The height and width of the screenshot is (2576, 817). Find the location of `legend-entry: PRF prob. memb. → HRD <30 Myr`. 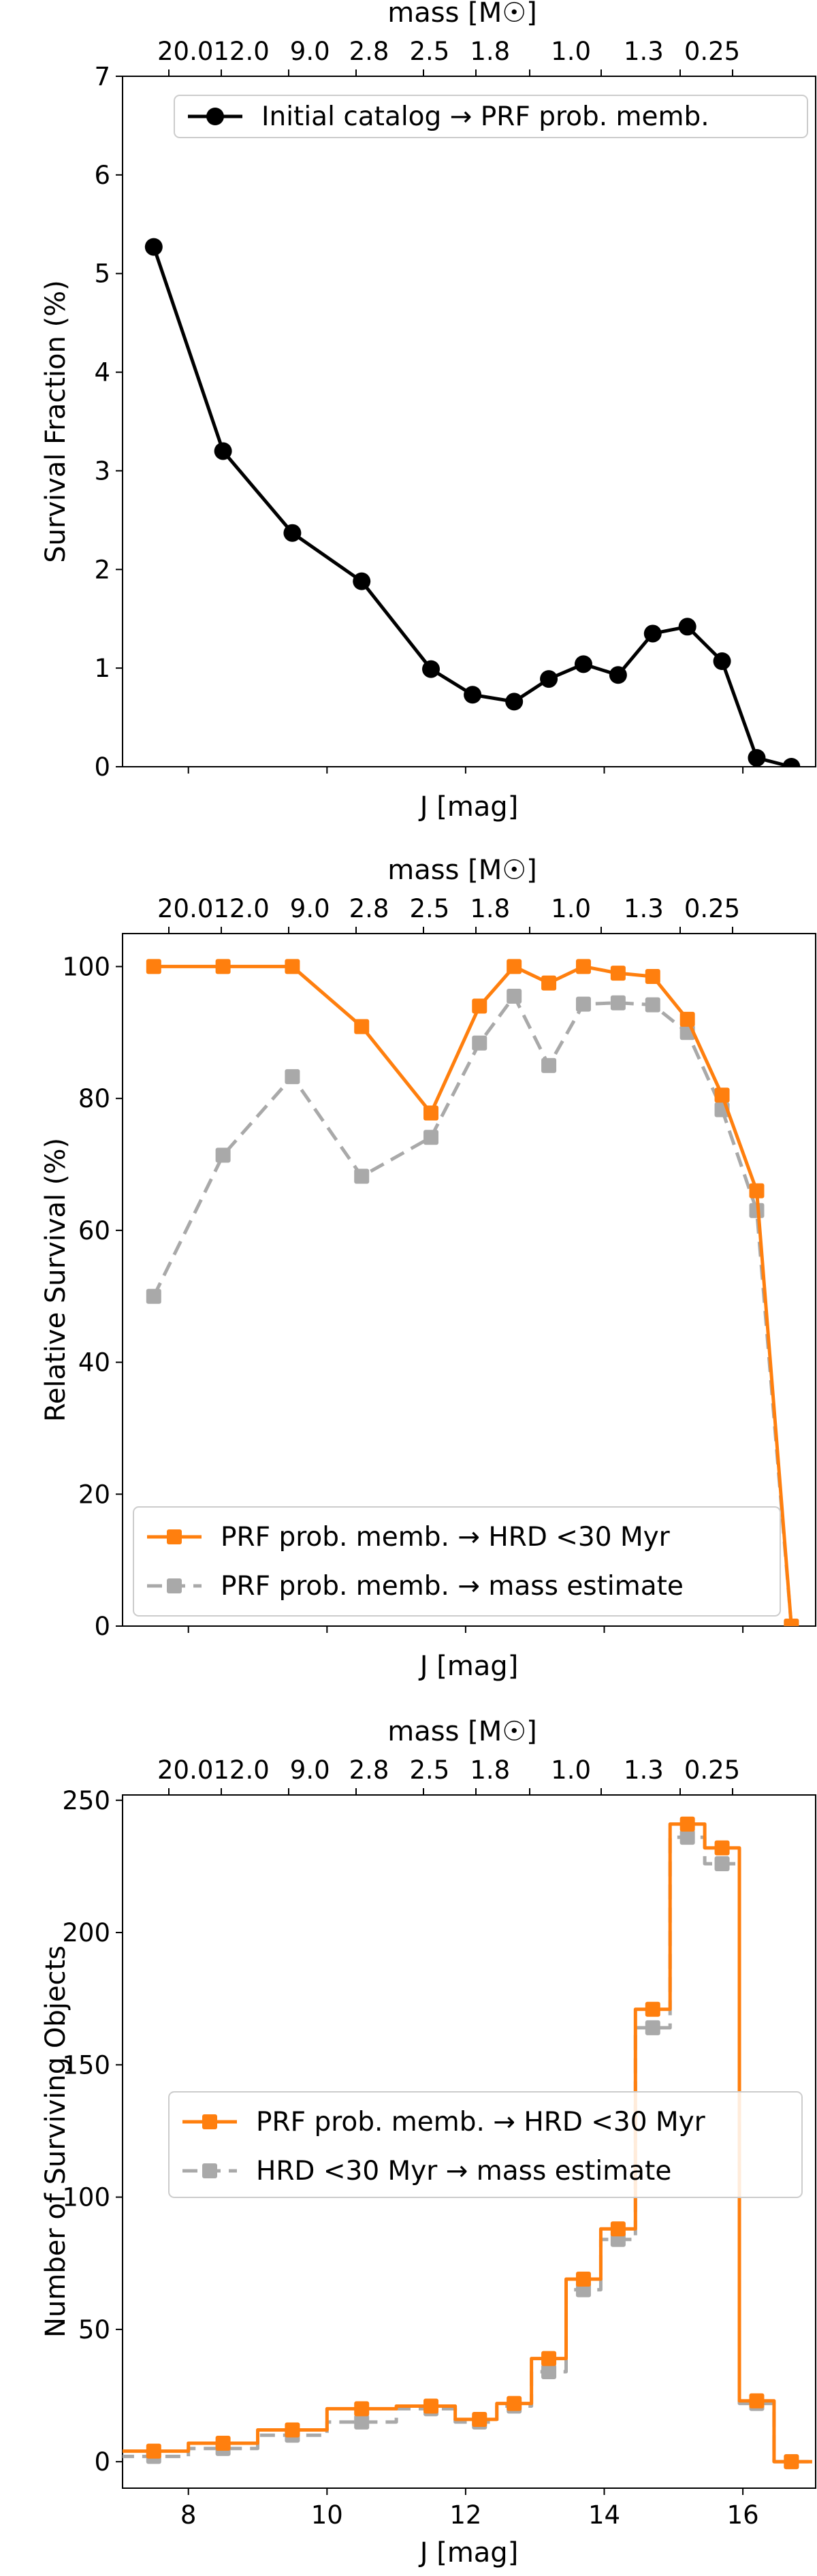

legend-entry: PRF prob. memb. → HRD <30 Myr is located at coordinates (444, 2122).